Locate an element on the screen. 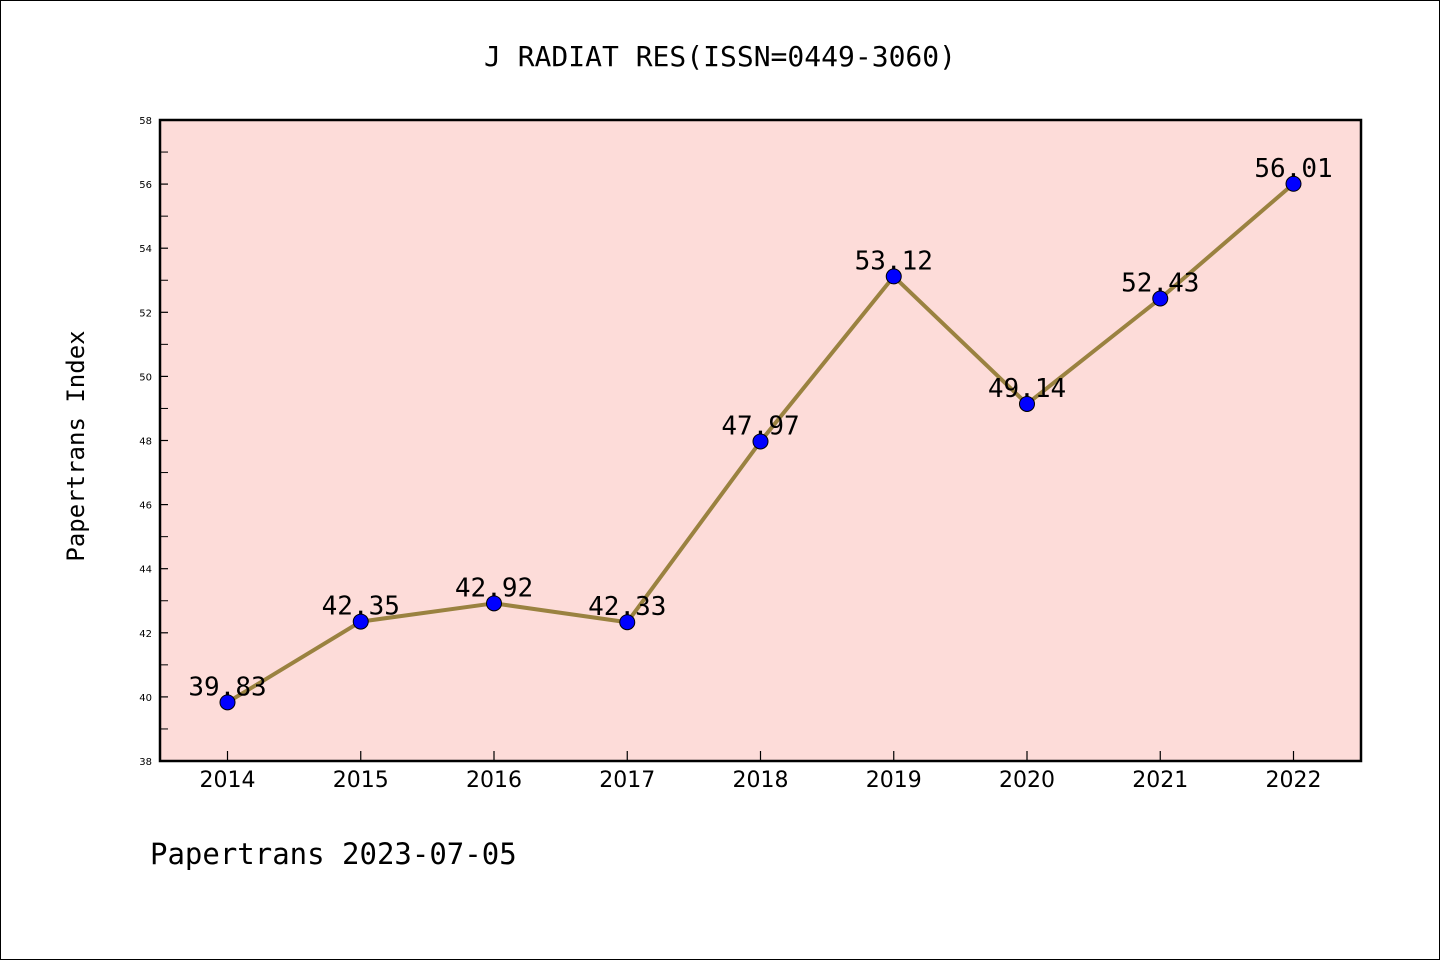 This screenshot has height=960, width=1440. x-tick-label: 2019 is located at coordinates (894, 780).